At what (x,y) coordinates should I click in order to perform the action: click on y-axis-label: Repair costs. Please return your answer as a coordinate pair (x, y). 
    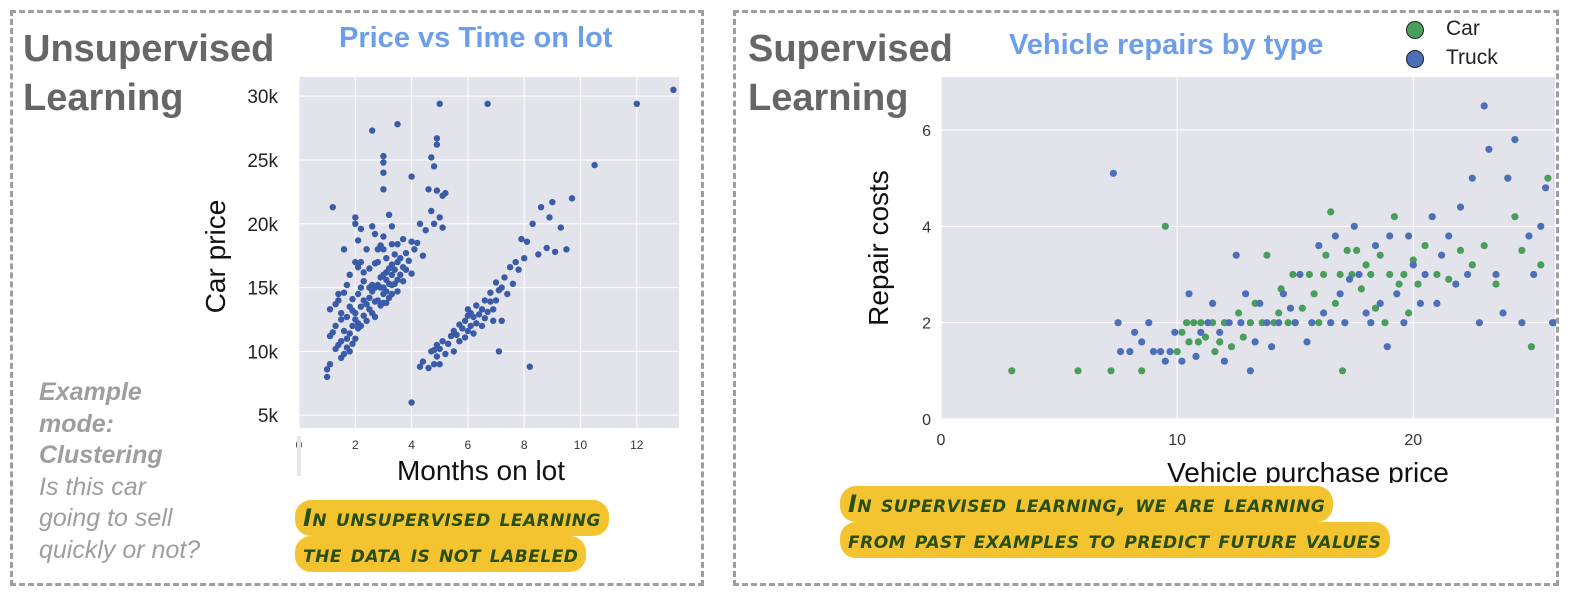
    Looking at the image, I should click on (878, 248).